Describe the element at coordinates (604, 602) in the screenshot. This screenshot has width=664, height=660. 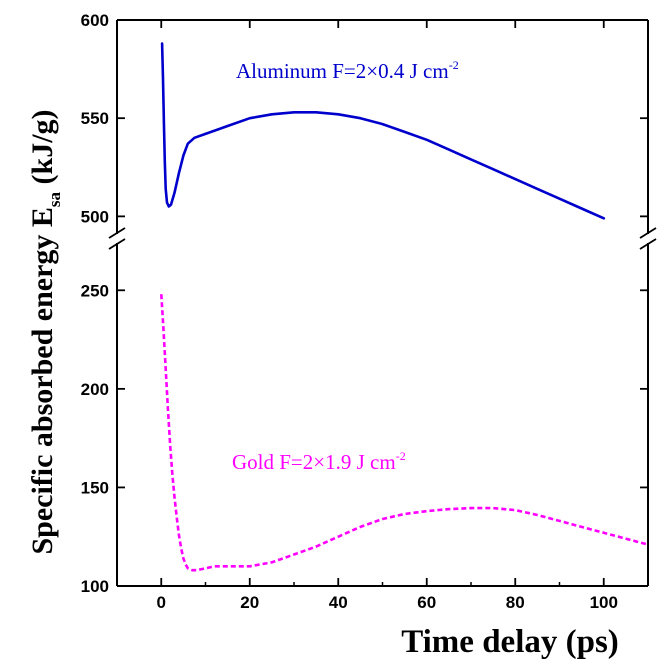
I see `x-tick-label: 100` at that location.